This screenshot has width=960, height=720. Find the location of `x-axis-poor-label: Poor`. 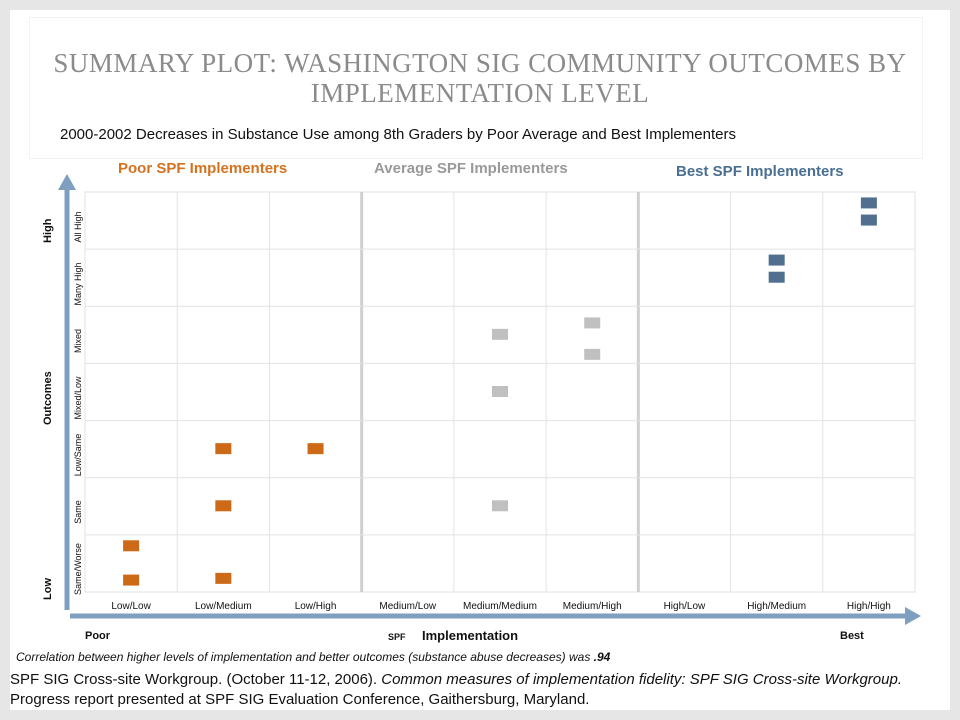

x-axis-poor-label: Poor is located at coordinates (98, 636).